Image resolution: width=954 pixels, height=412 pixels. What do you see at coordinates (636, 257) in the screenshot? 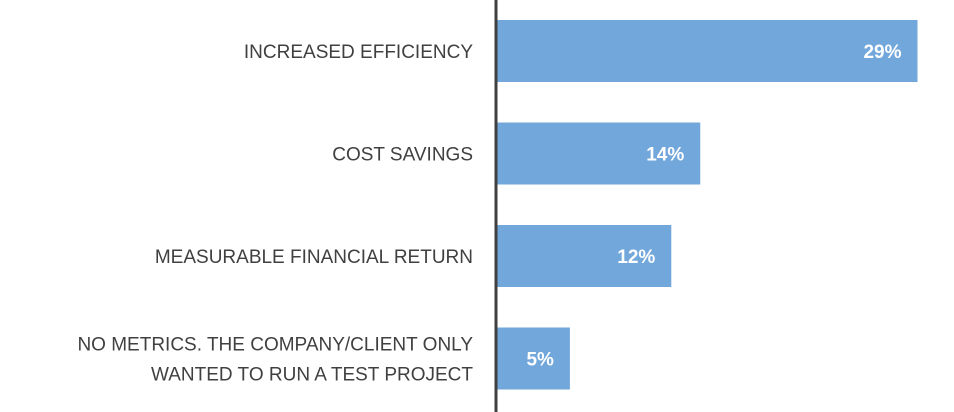
I see `data-label-3: 12%` at bounding box center [636, 257].